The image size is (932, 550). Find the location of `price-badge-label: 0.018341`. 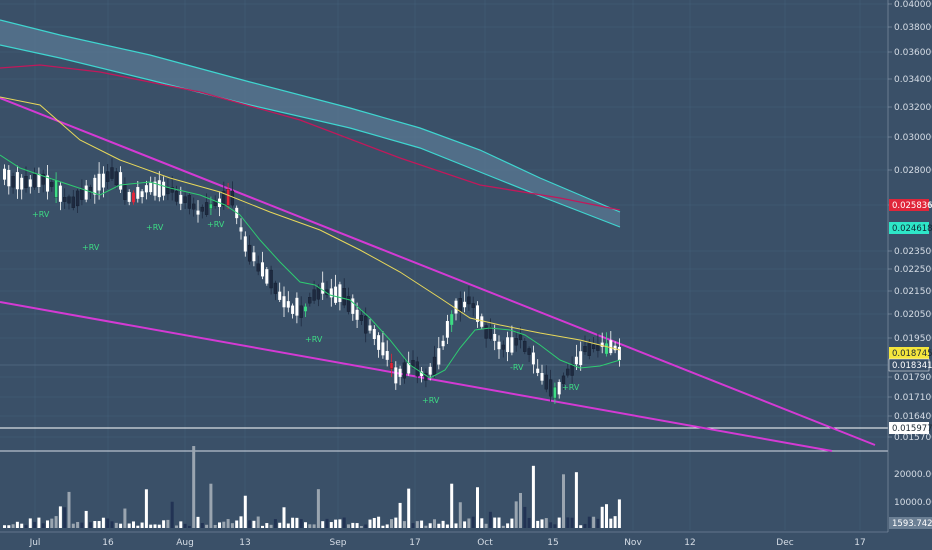

price-badge-label: 0.018341 is located at coordinates (912, 366).